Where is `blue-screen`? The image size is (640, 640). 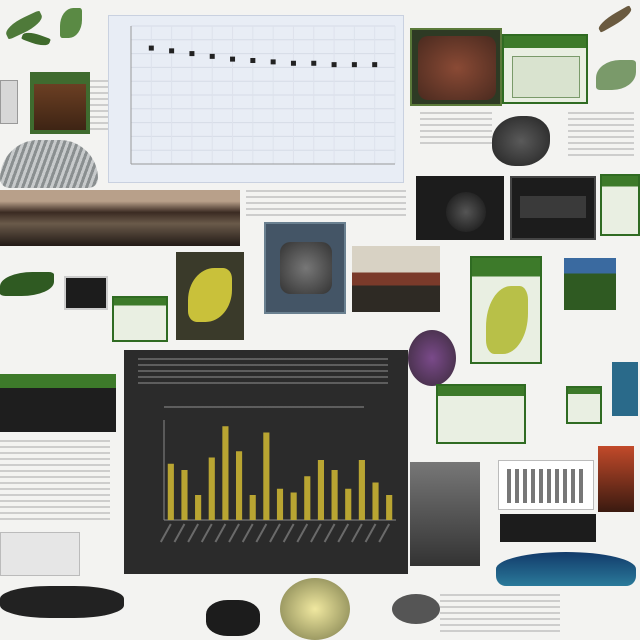
blue-screen is located at coordinates (625, 389).